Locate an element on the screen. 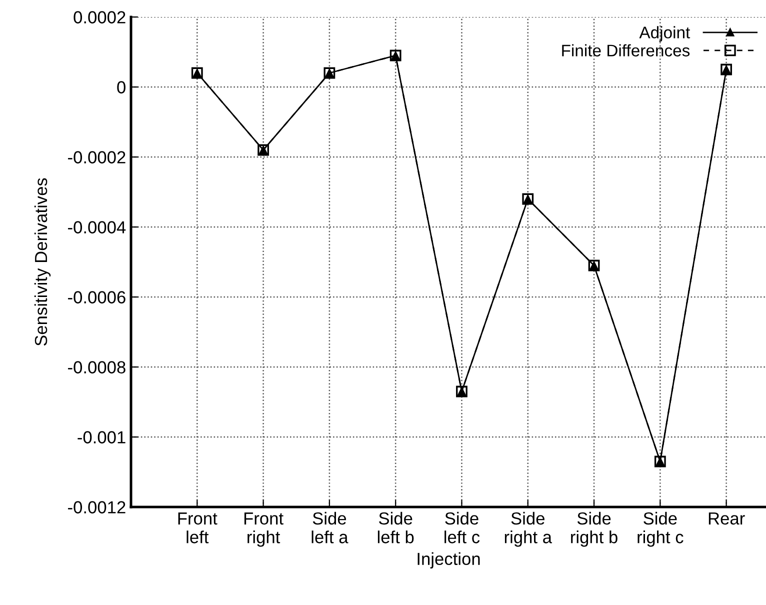  y-tick-label: 0.0002 is located at coordinates (100, 17).